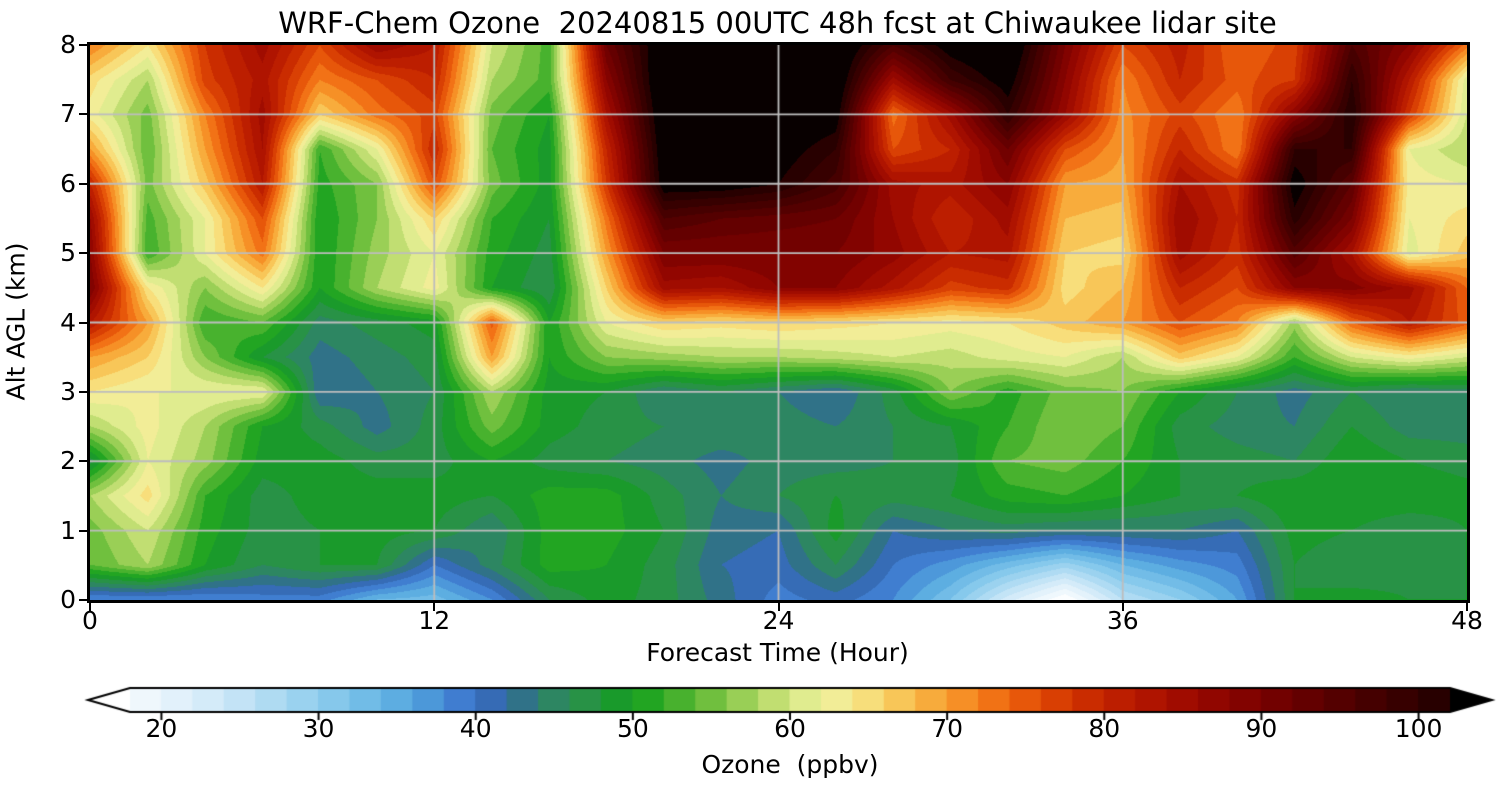  Describe the element at coordinates (68, 183) in the screenshot. I see `y-tick-label-6: 6` at that location.